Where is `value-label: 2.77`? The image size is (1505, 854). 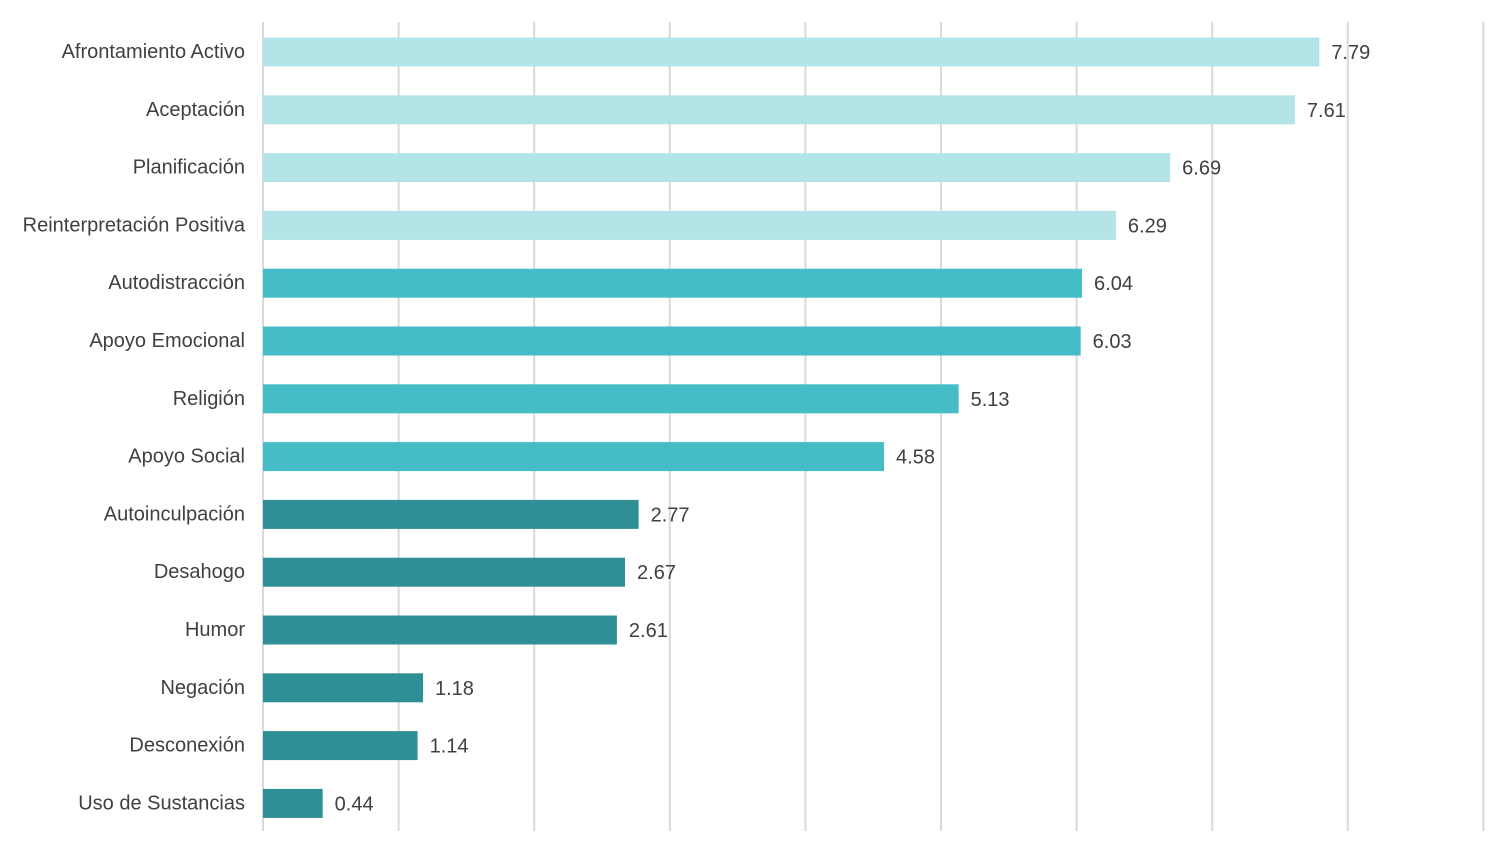
value-label: 2.77 is located at coordinates (670, 515).